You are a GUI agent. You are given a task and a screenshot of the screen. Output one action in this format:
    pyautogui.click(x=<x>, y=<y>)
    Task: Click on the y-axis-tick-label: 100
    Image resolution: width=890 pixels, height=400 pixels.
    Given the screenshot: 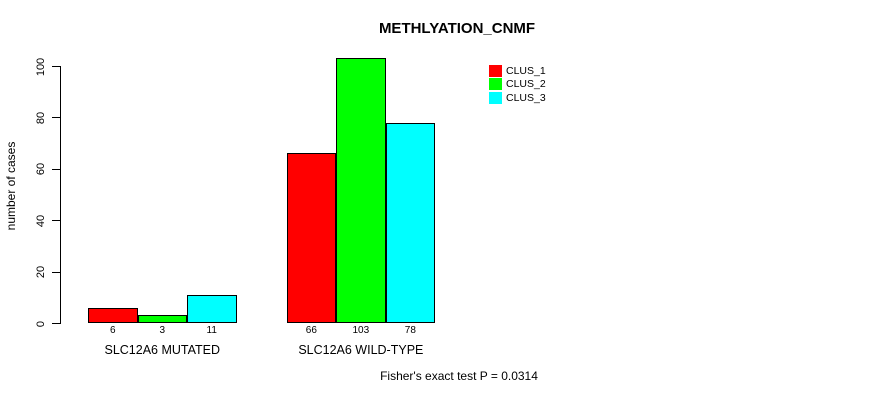 What is the action you would take?
    pyautogui.click(x=41, y=66)
    